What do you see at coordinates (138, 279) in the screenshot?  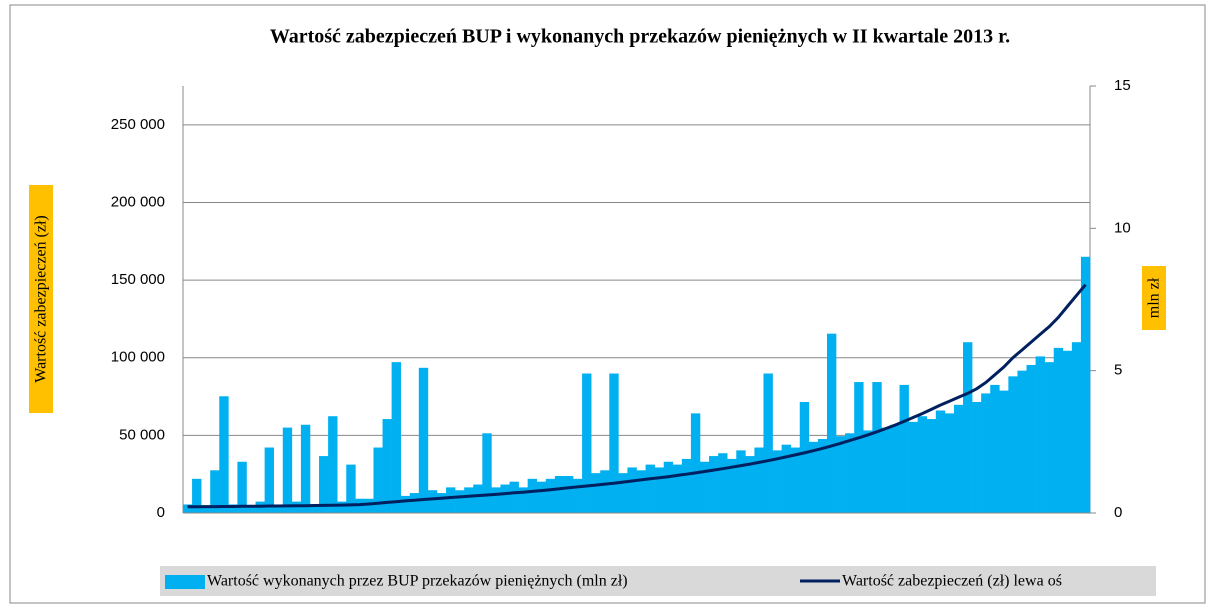 I see `y-tick-label: 150 000` at bounding box center [138, 279].